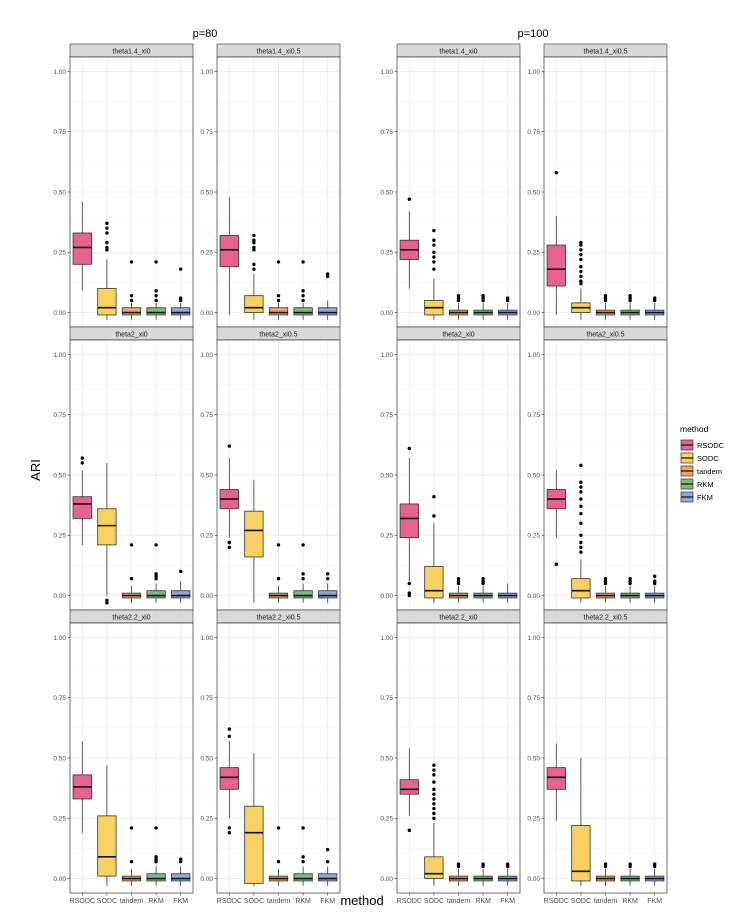  What do you see at coordinates (327, 901) in the screenshot?
I see `x-tick-label: FKM` at bounding box center [327, 901].